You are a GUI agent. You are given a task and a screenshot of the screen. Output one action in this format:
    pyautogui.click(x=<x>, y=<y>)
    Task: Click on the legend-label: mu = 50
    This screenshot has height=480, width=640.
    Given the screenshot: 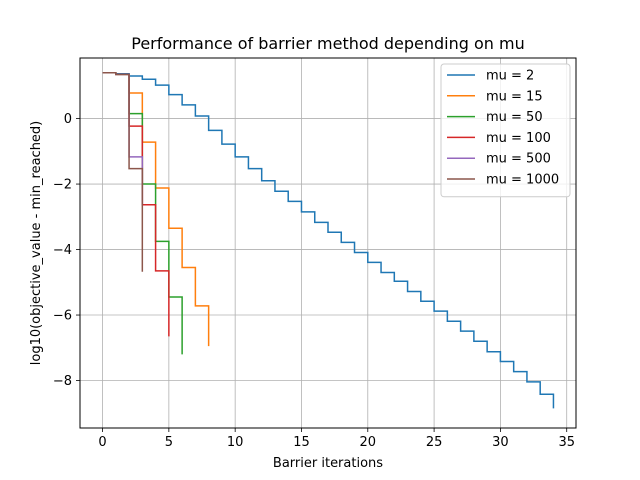 What is the action you would take?
    pyautogui.click(x=514, y=117)
    